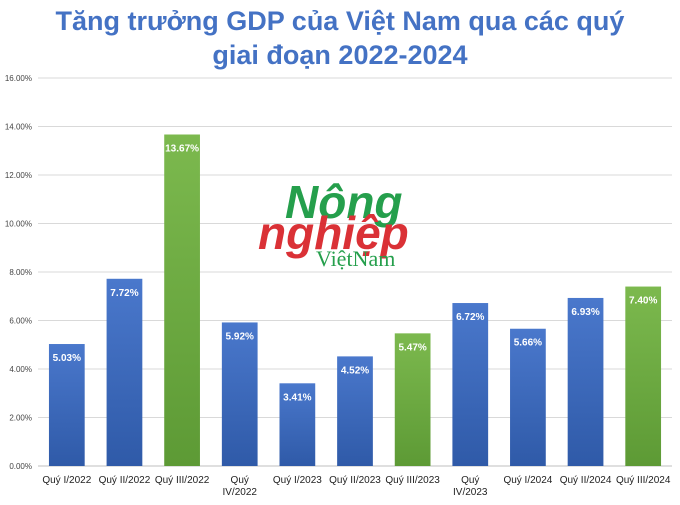 This screenshot has width=680, height=505. I want to click on chart-title-line-2: giai đoạn 2022-2024, so click(340, 55).